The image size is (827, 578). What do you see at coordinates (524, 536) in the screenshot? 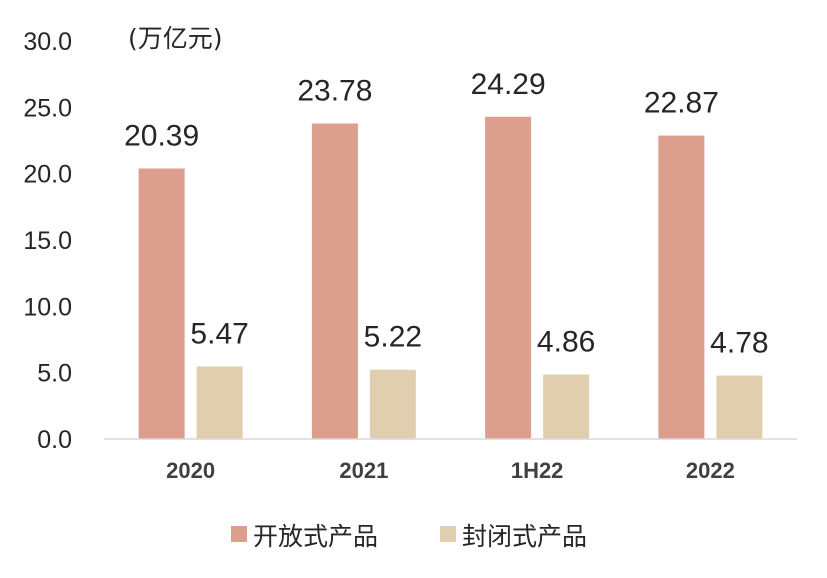
I see `legend-label: 封闭式产品` at bounding box center [524, 536].